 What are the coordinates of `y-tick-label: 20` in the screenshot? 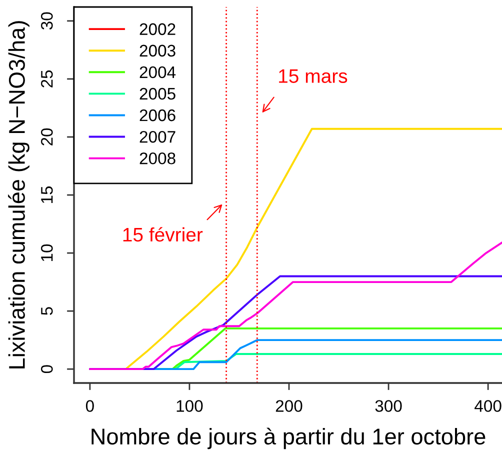 It's located at (46, 137).